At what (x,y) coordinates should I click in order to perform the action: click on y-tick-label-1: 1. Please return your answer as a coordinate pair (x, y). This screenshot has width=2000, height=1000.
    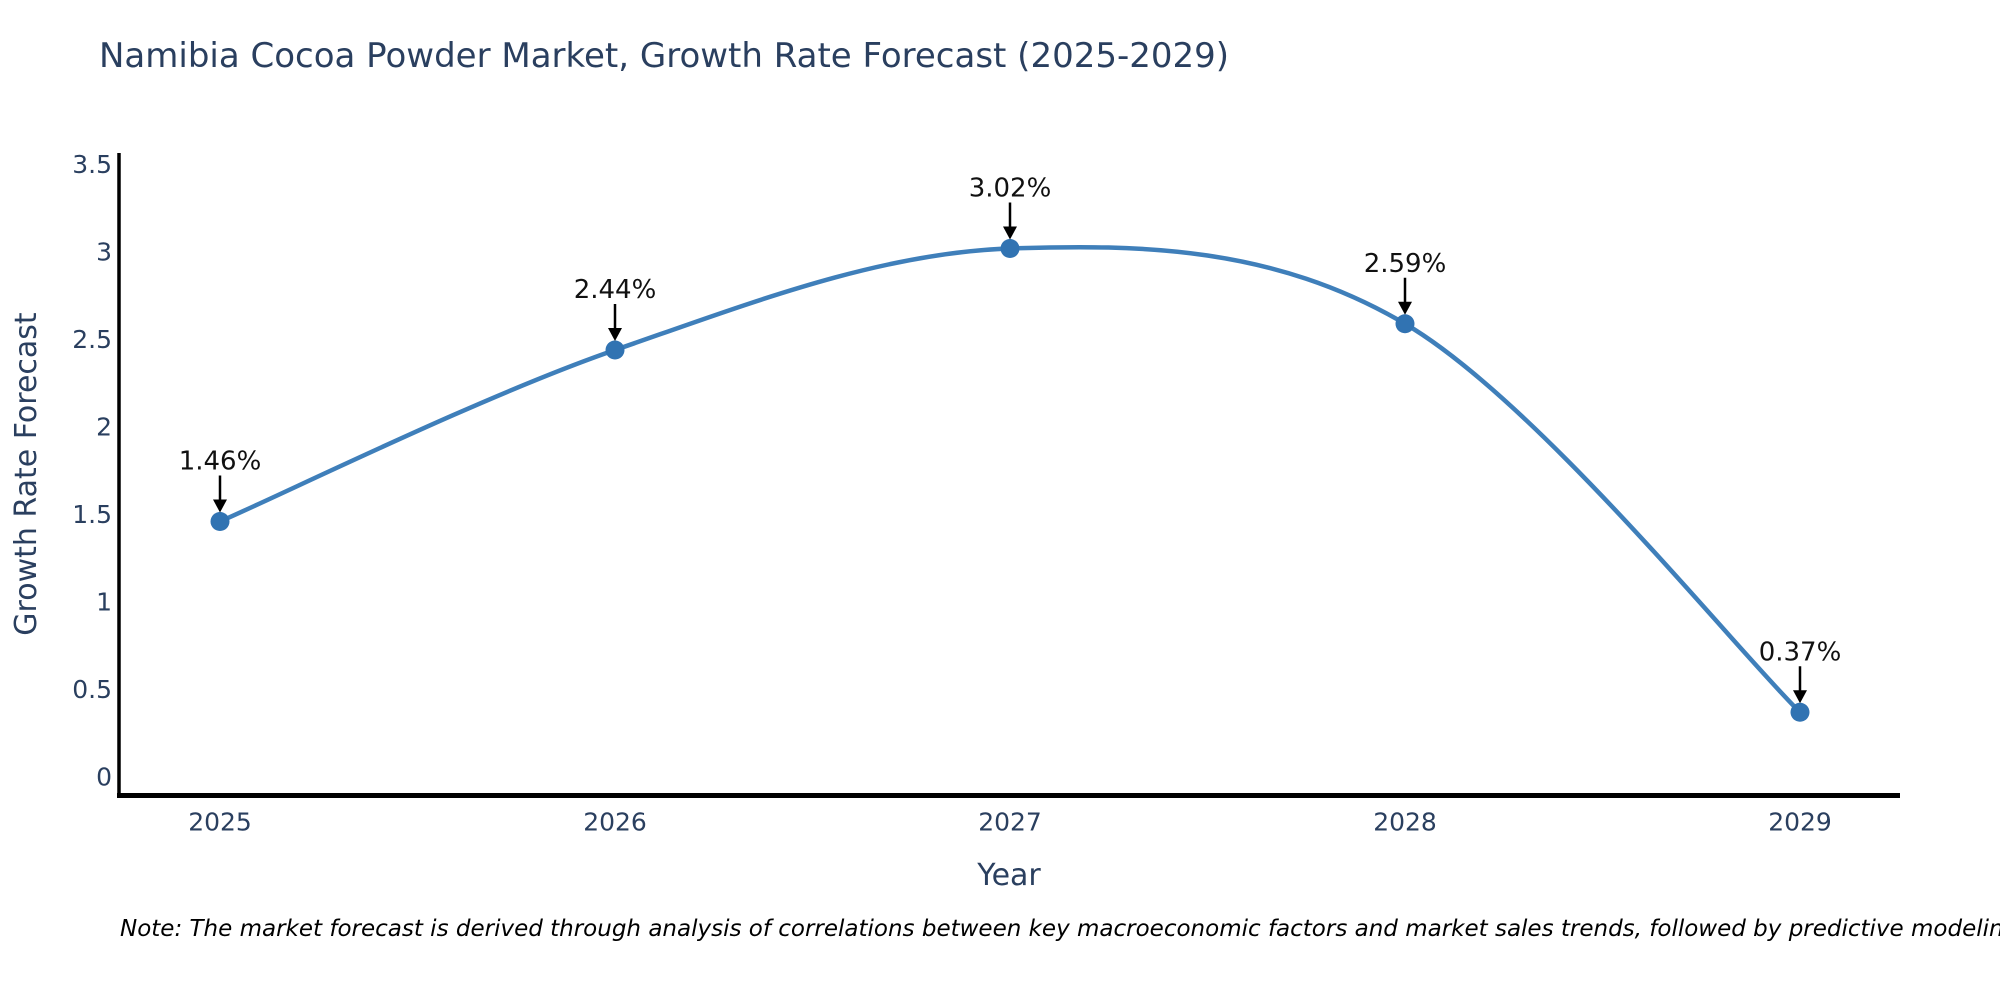
    Looking at the image, I should click on (104, 602).